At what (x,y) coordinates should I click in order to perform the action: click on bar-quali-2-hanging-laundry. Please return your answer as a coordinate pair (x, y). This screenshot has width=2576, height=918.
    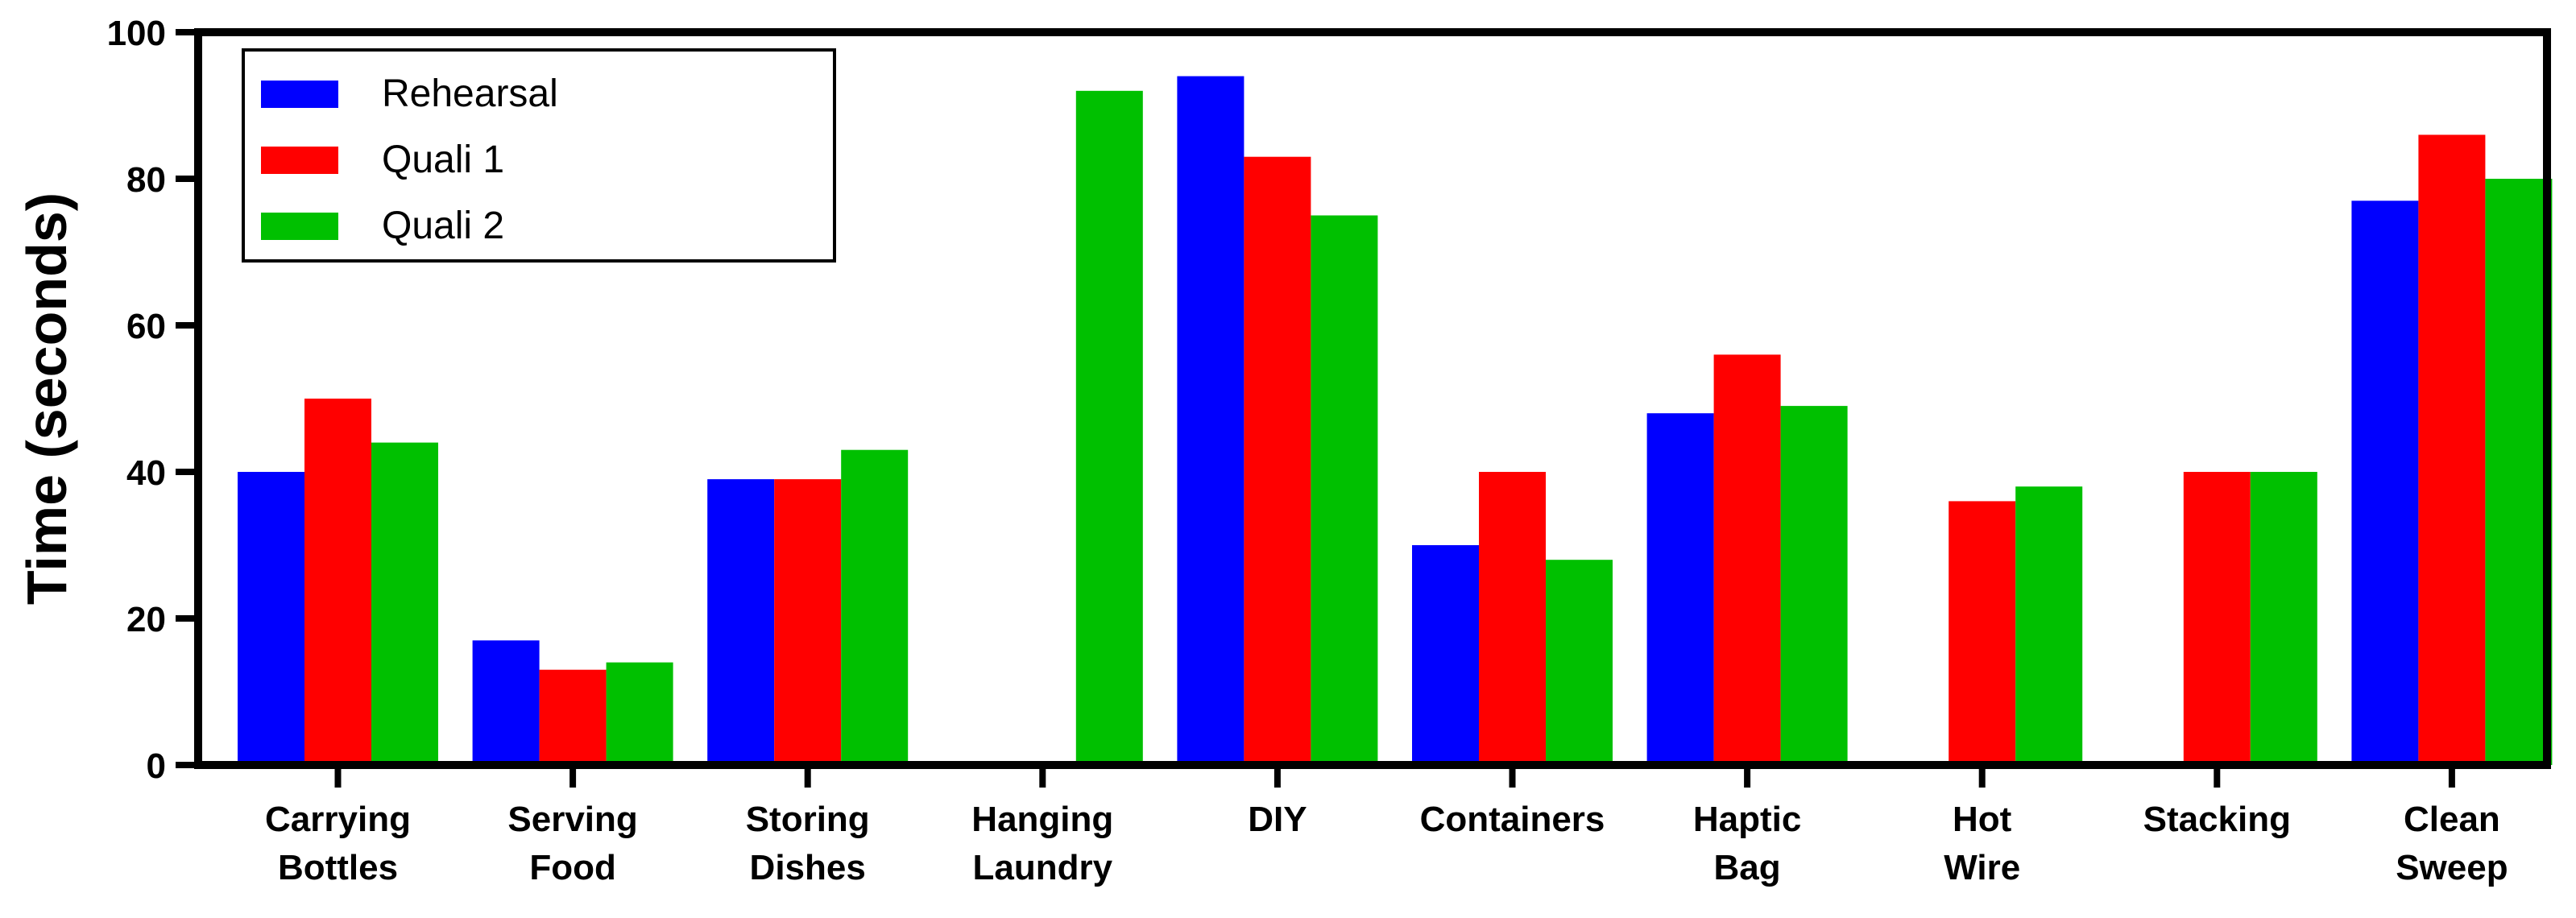
    Looking at the image, I should click on (1109, 428).